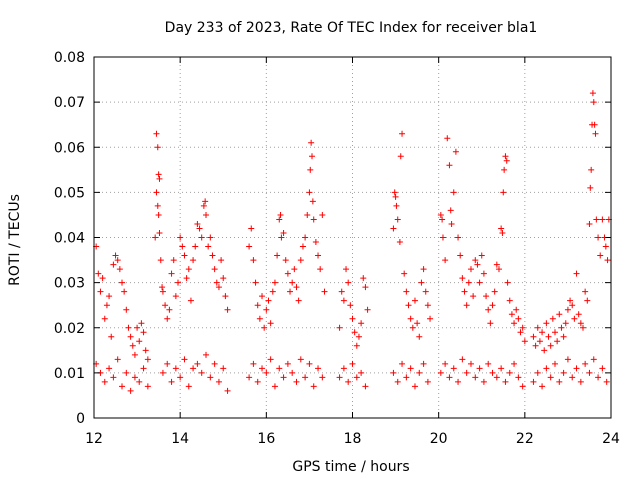 The image size is (640, 480). Describe the element at coordinates (94, 439) in the screenshot. I see `x-tick-label: 12` at that location.